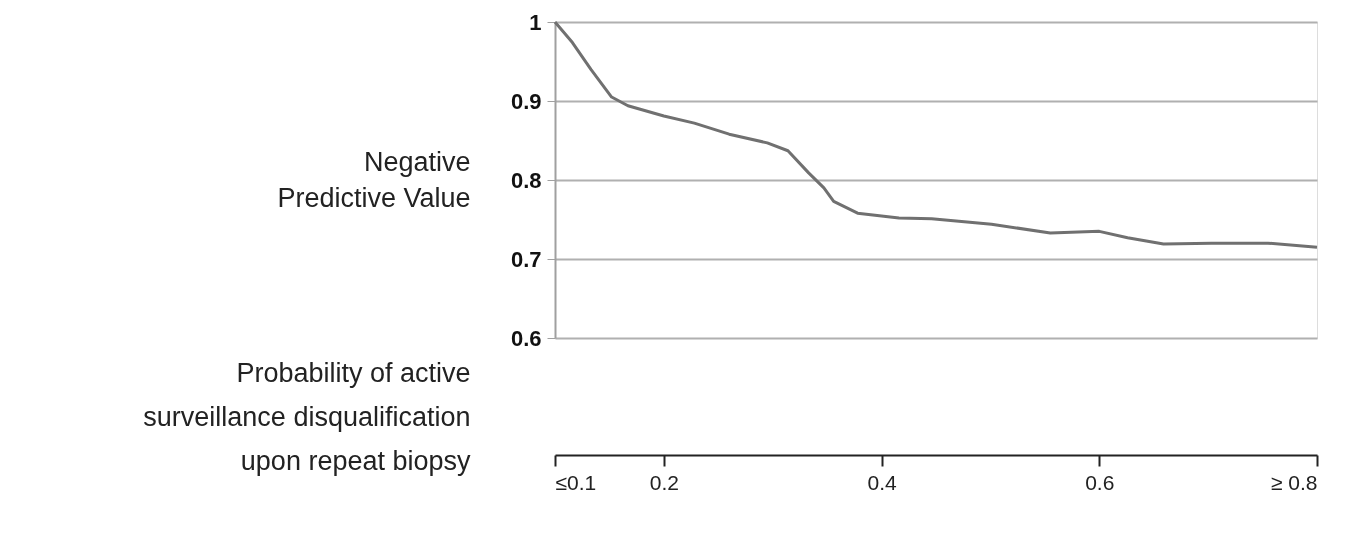  I want to click on x-axis-title: Probability of active surveillance disqualification upon repeat biopsy, so click(307, 416).